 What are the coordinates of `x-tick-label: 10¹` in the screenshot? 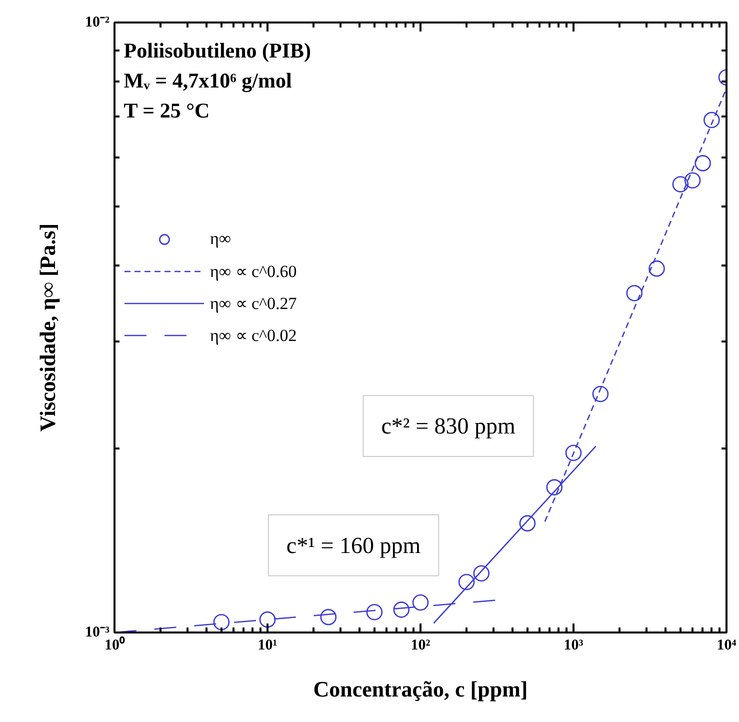 It's located at (268, 646).